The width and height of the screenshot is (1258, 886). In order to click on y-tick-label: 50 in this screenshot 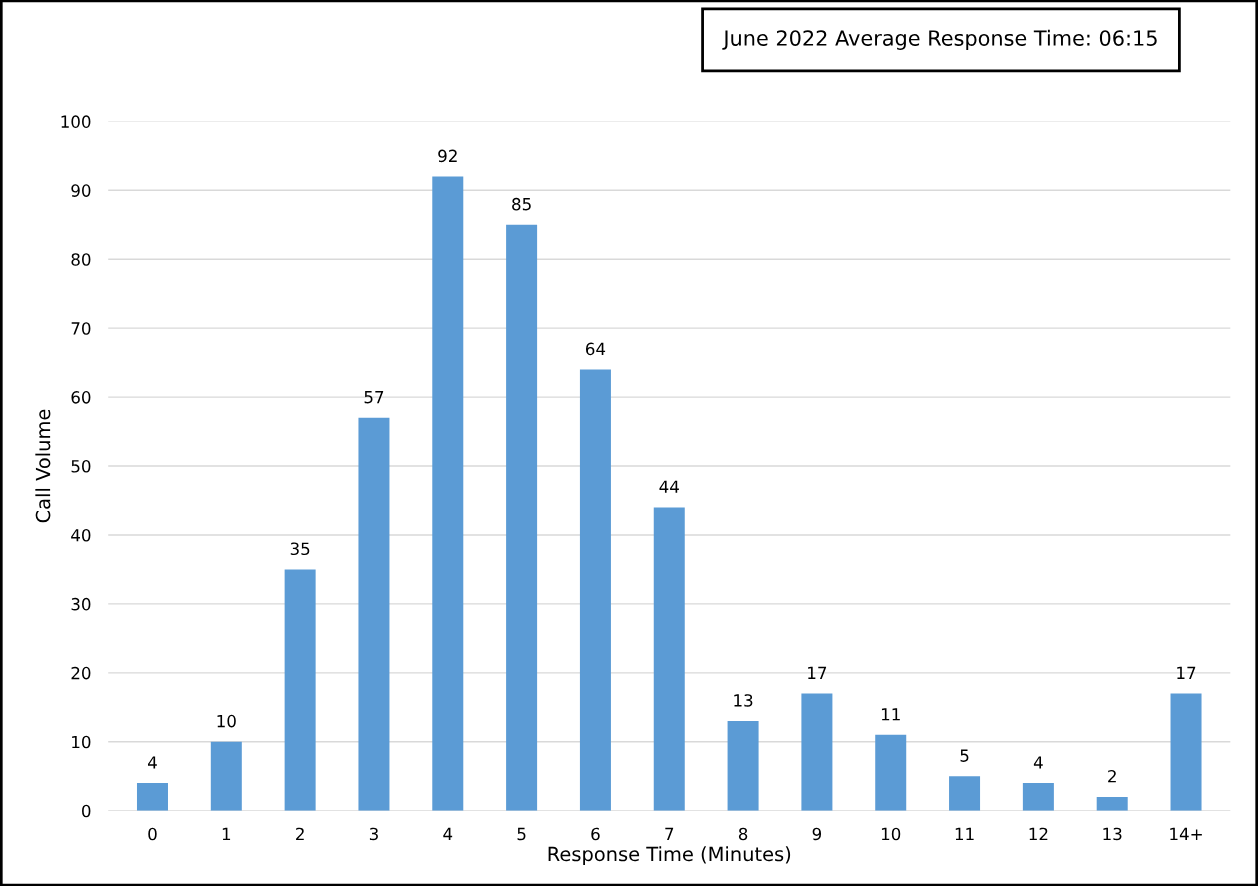, I will do `click(81, 466)`.